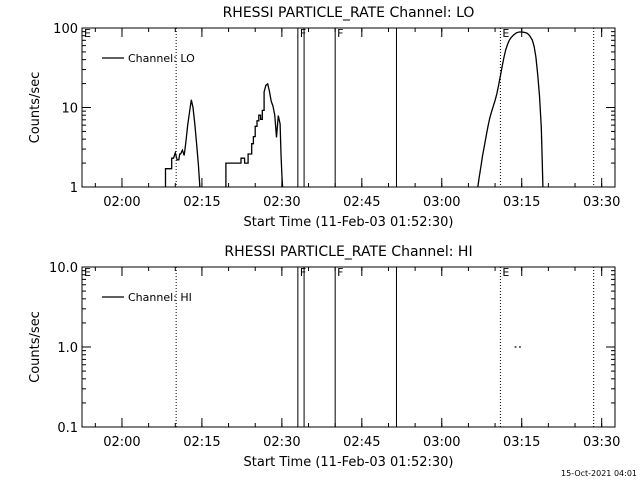 This screenshot has height=480, width=640. What do you see at coordinates (63, 268) in the screenshot?
I see `y-tick-label: 10.0` at bounding box center [63, 268].